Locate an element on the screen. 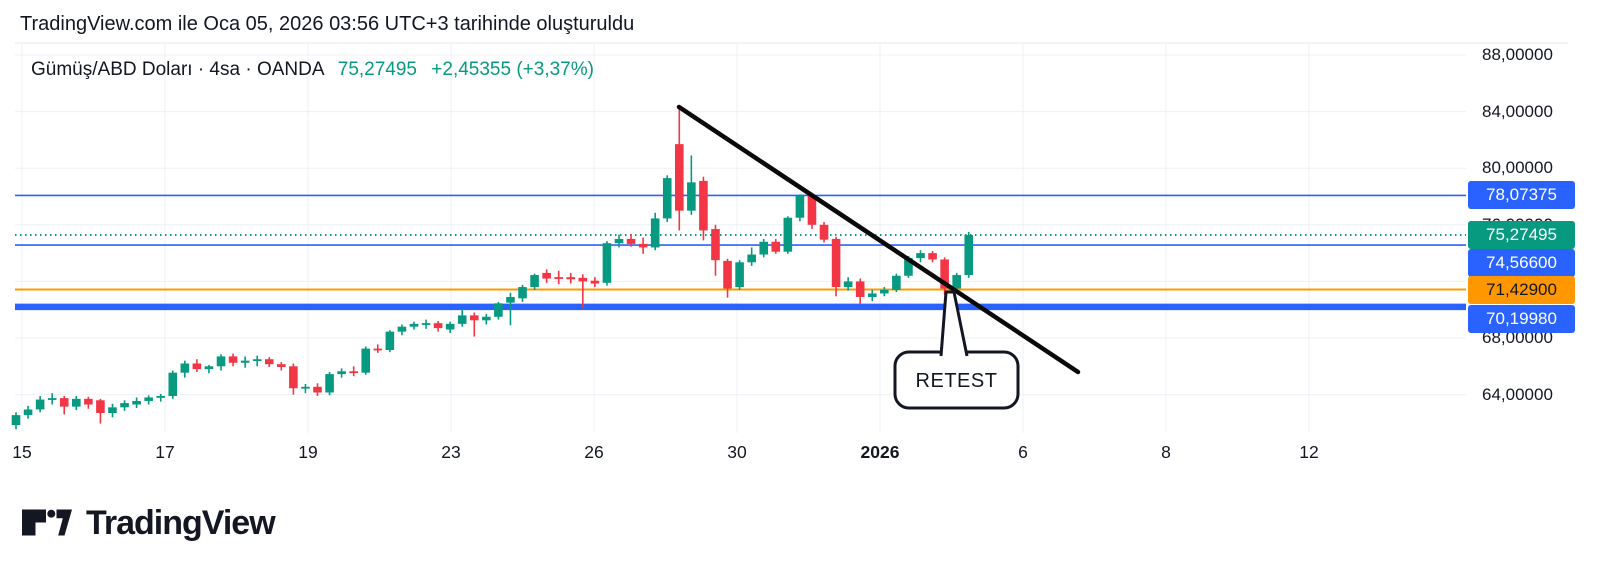 This screenshot has width=1600, height=575. tradingview-logo: TradingView is located at coordinates (149, 523).